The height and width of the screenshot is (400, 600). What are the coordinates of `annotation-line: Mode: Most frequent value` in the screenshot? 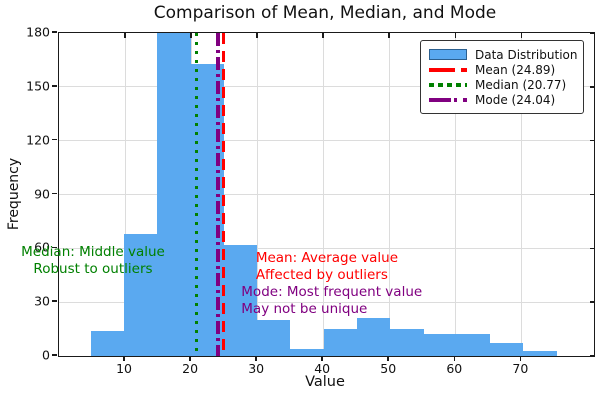 It's located at (332, 292).